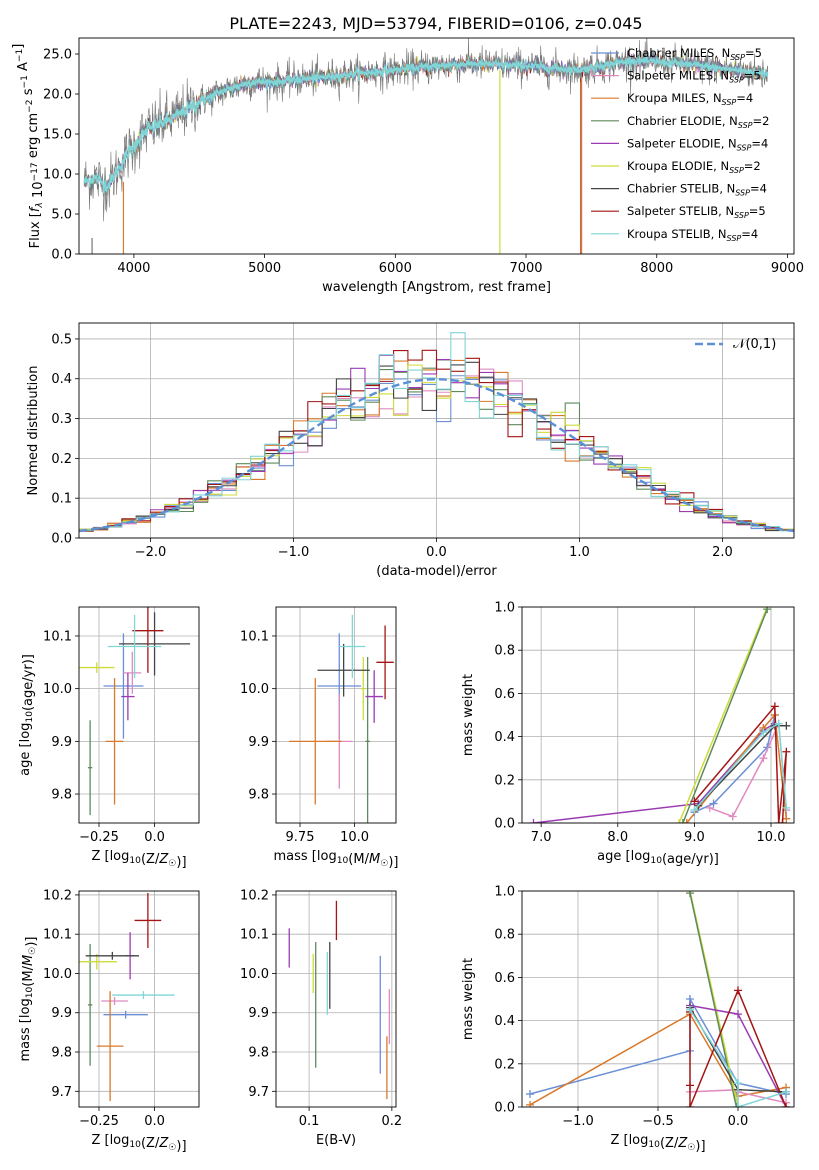  What do you see at coordinates (754, 344) in the screenshot?
I see `legend-label-normal: 𝒩(0,1)` at bounding box center [754, 344].